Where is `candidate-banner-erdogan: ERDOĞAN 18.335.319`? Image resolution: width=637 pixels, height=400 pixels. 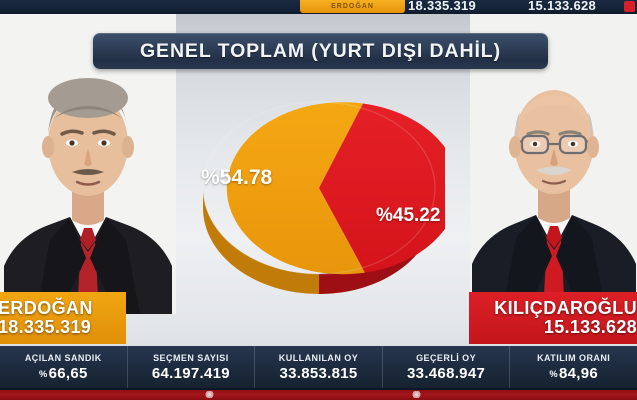 candidate-banner-erdogan: ERDOĞAN 18.335.319 is located at coordinates (63, 318).